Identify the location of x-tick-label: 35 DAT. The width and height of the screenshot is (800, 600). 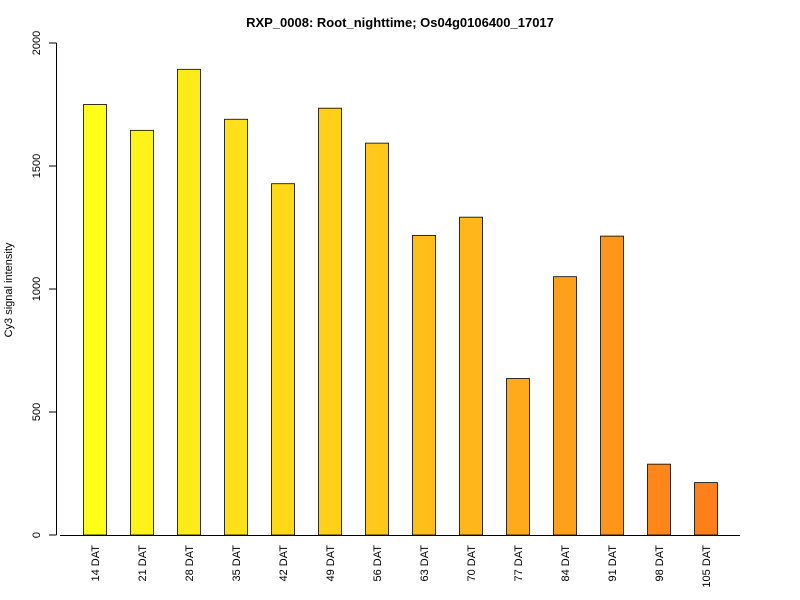
(237, 563).